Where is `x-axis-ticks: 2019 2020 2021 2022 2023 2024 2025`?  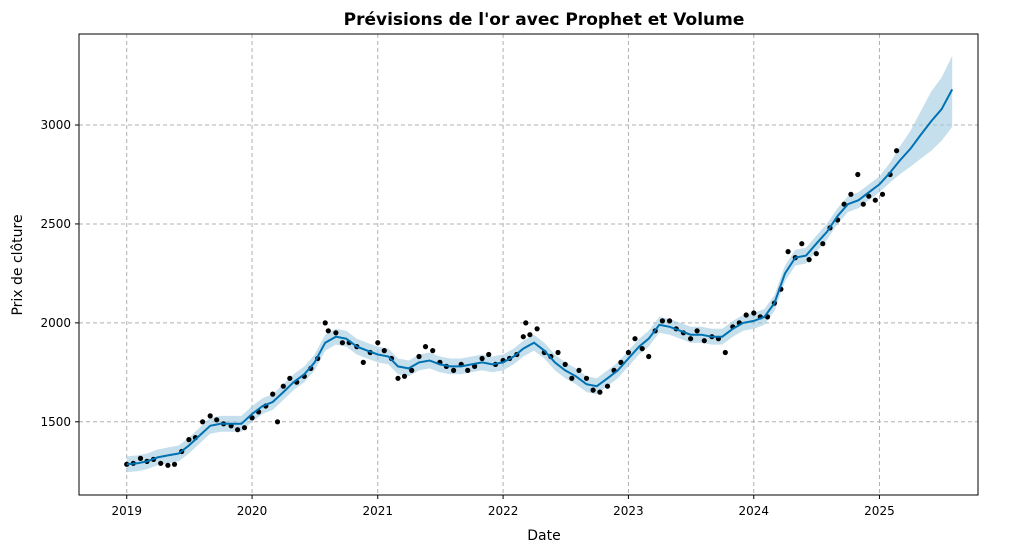 x-axis-ticks: 2019 2020 2021 2022 2023 2024 2025 is located at coordinates (503, 506).